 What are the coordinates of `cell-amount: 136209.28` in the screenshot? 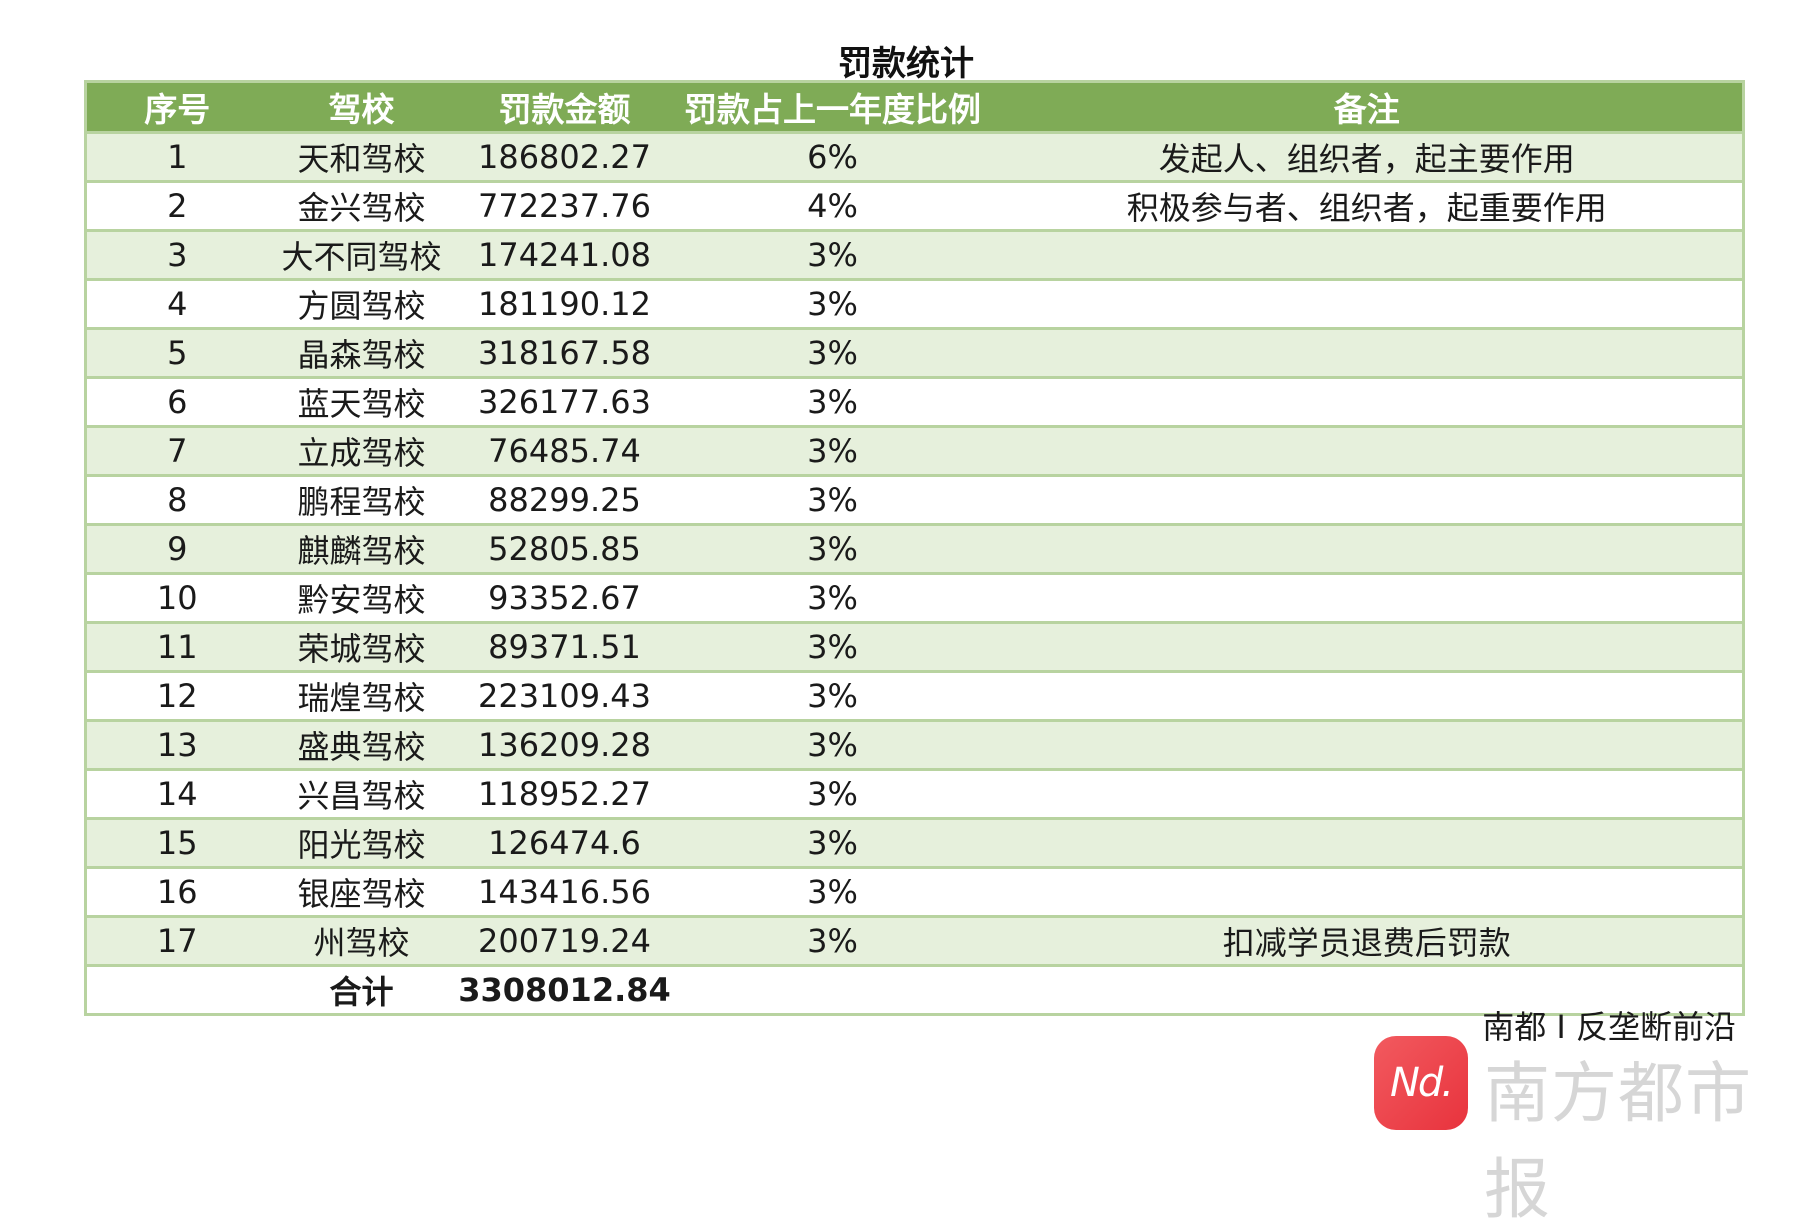 It's located at (564, 744).